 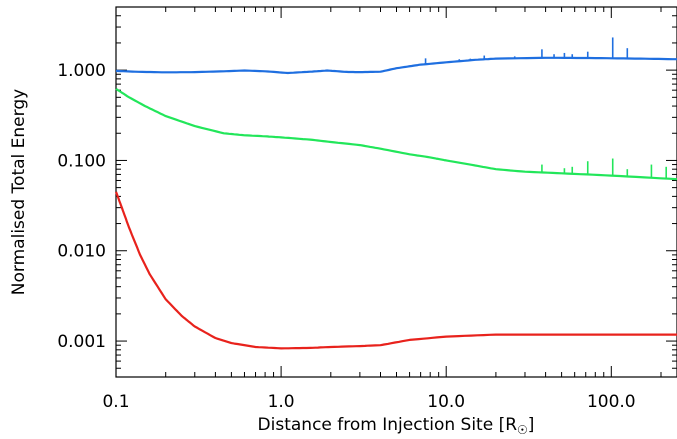 I want to click on y-tick-label: 0.100, so click(x=81, y=161).